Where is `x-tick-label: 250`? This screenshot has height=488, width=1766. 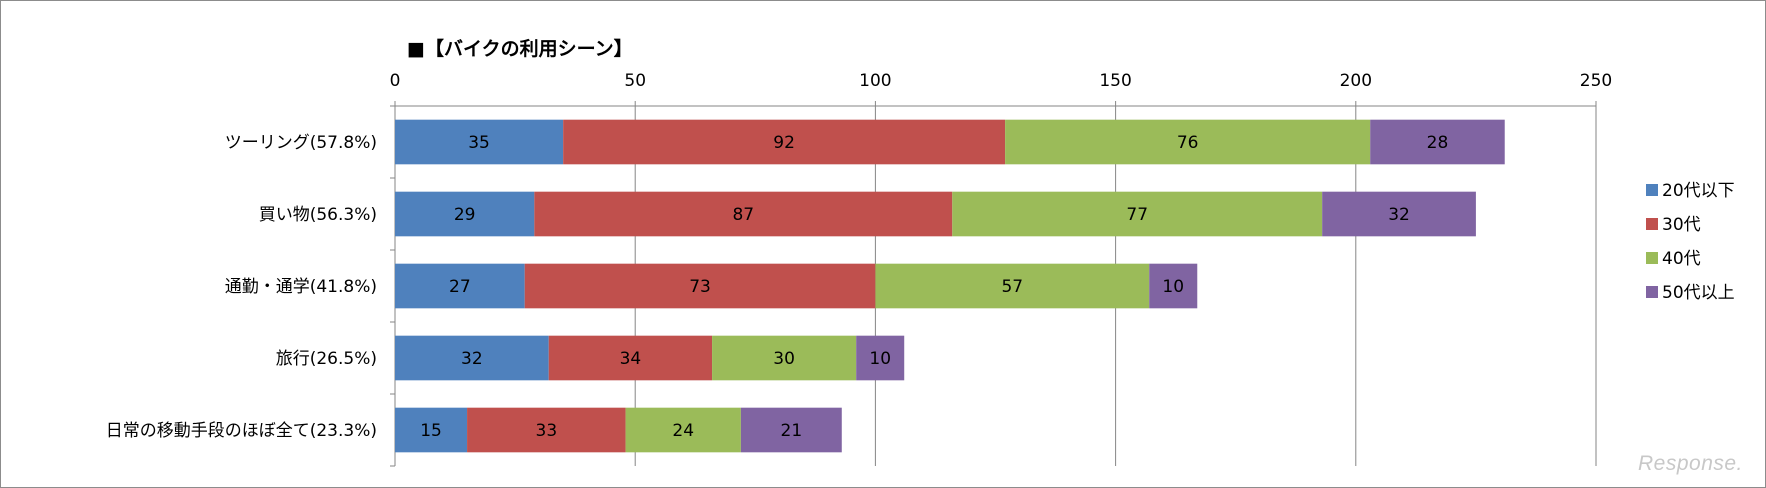 x-tick-label: 250 is located at coordinates (1596, 81).